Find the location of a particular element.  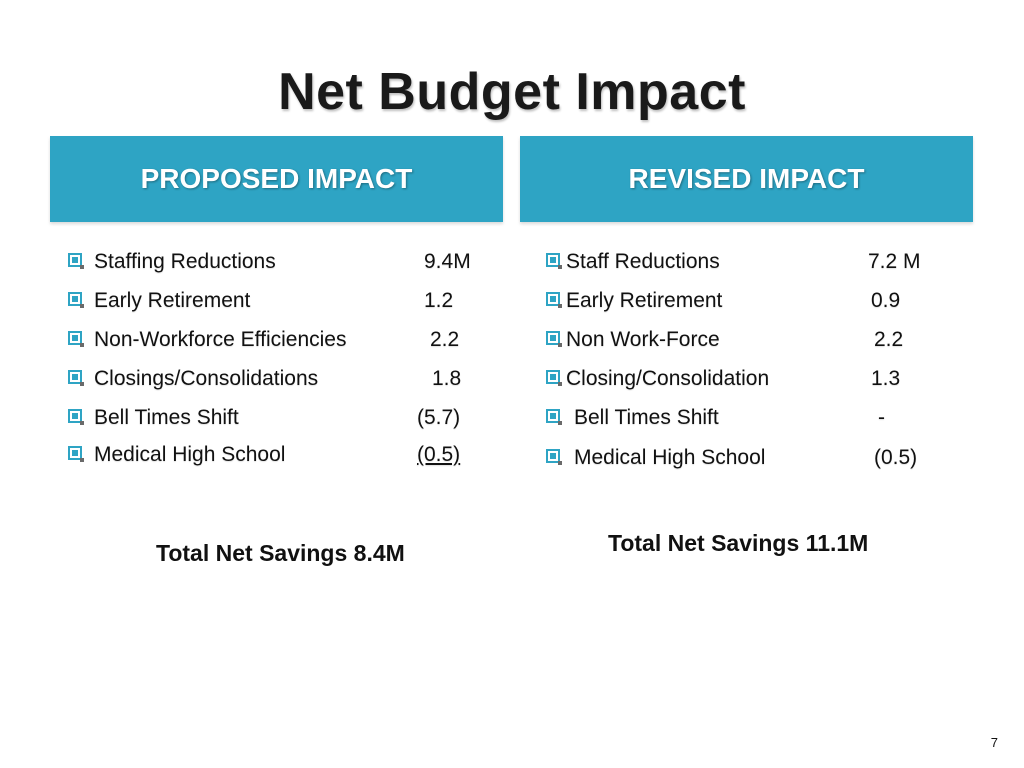

item-value: 1.8 is located at coordinates (447, 378).